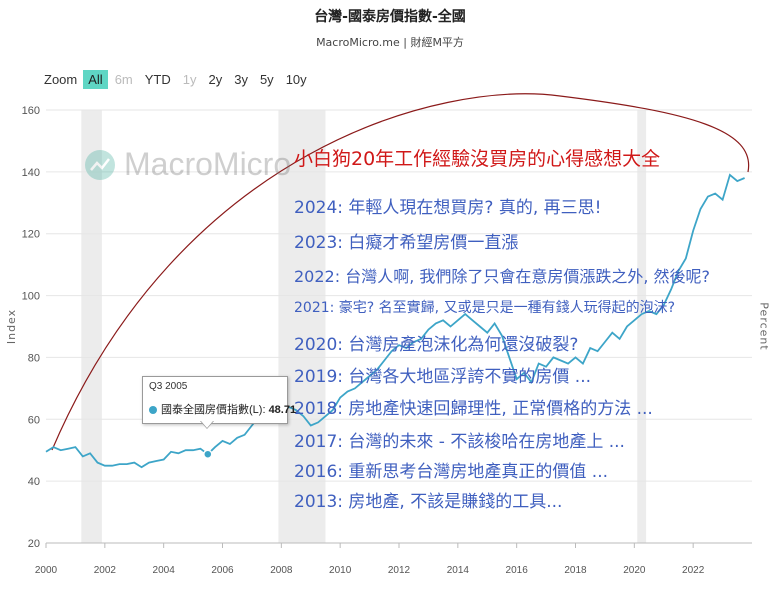 The image size is (780, 600). What do you see at coordinates (31, 173) in the screenshot?
I see `y-tick-label-140: 140` at bounding box center [31, 173].